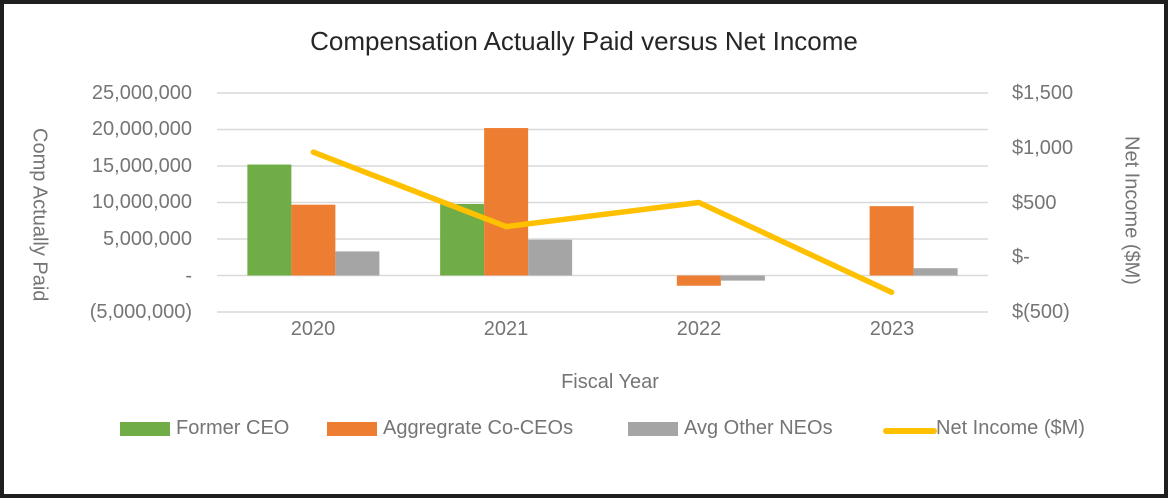 The width and height of the screenshot is (1168, 498). What do you see at coordinates (141, 202) in the screenshot?
I see `left-axis-tick: 10,000,000` at bounding box center [141, 202].